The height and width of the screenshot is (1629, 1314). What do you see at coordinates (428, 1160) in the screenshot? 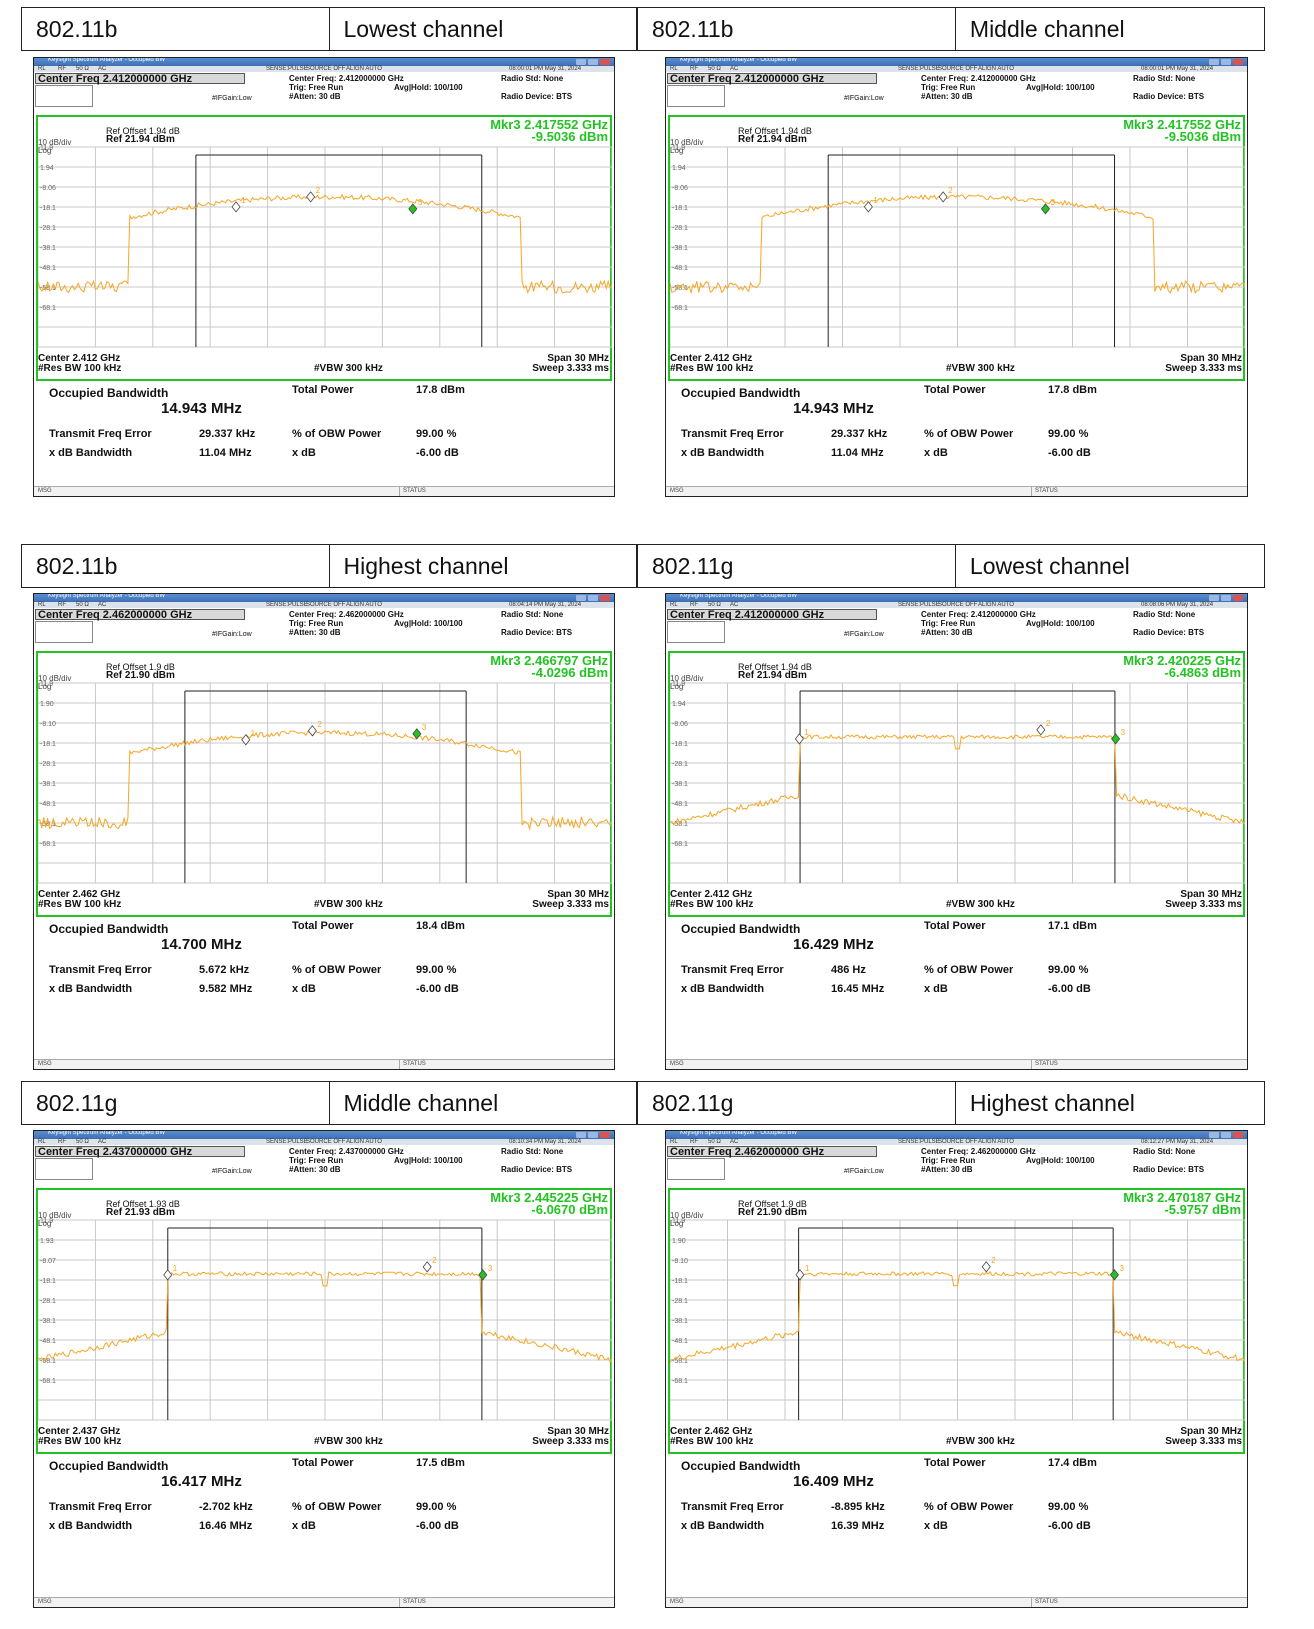
I see `avg-hold-label: Avg|Hold: 100/100` at bounding box center [428, 1160].